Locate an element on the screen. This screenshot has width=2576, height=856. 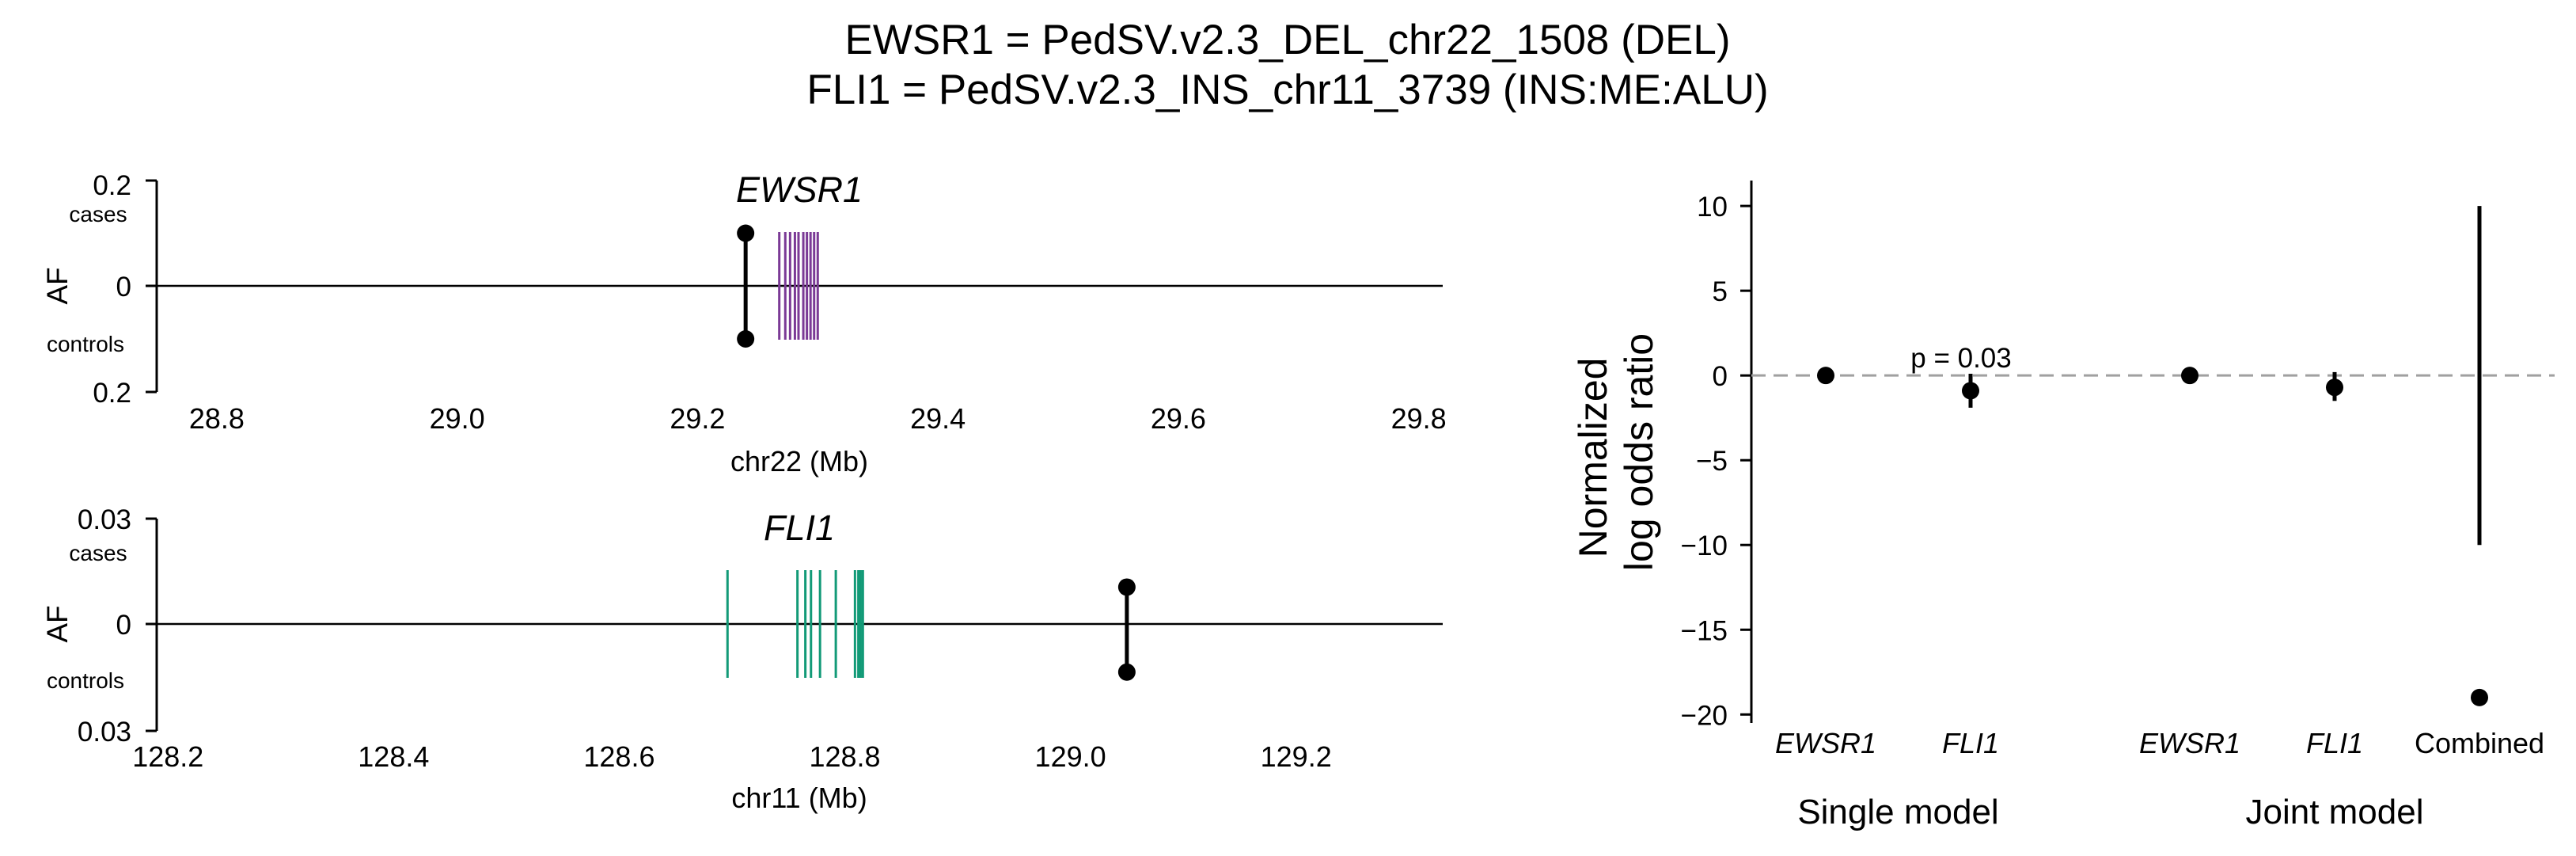
fli1-gene-label: FLI1 is located at coordinates (799, 528).